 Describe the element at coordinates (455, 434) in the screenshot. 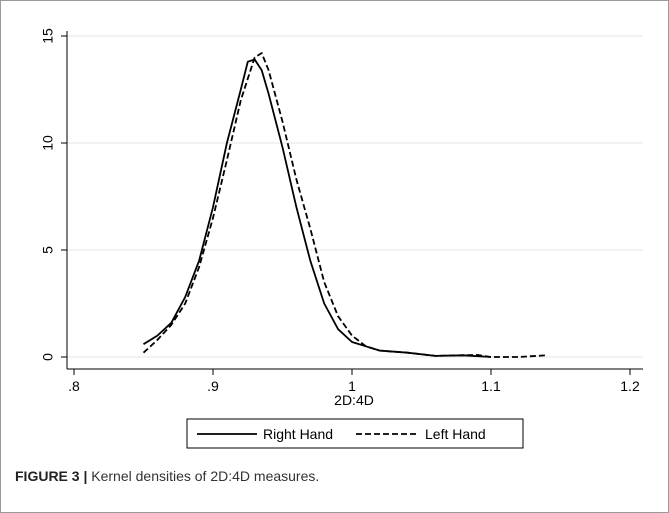

I see `legend-label: Left Hand` at that location.